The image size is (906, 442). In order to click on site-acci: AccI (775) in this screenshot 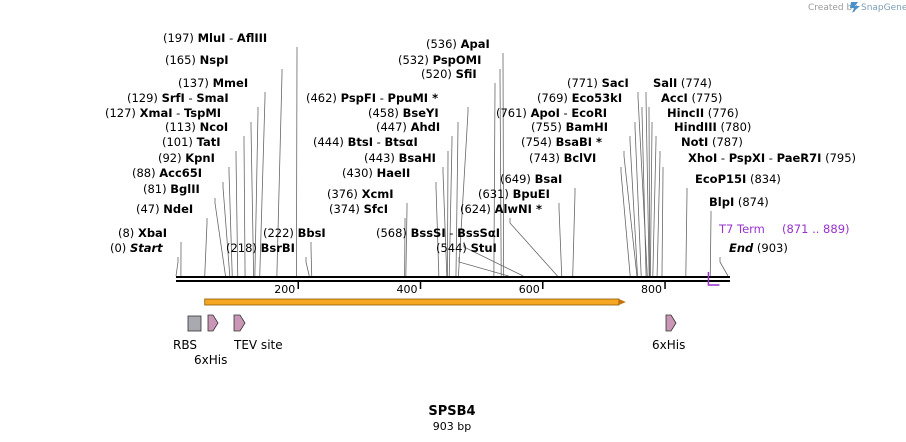, I will do `click(685, 184)`.